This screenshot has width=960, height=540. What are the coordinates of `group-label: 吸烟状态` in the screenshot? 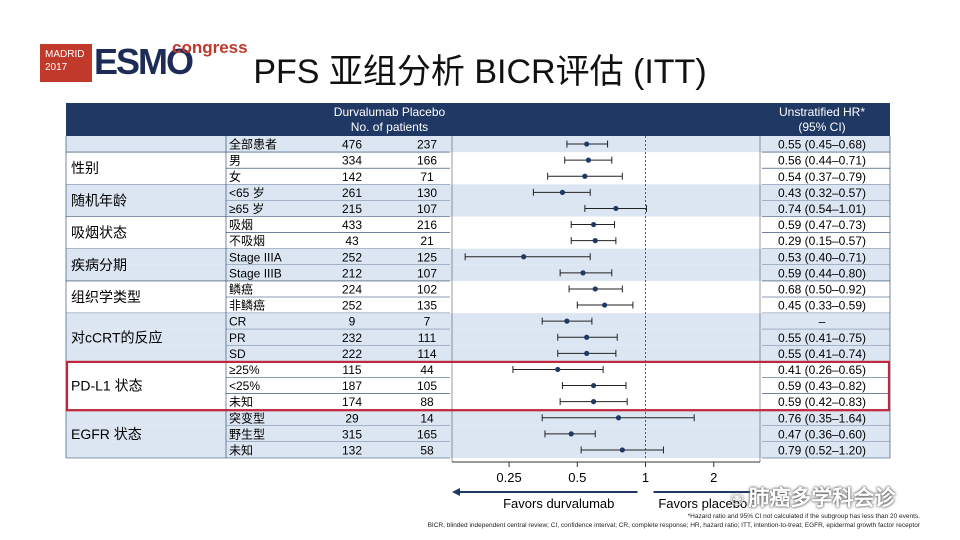 It's located at (99, 233).